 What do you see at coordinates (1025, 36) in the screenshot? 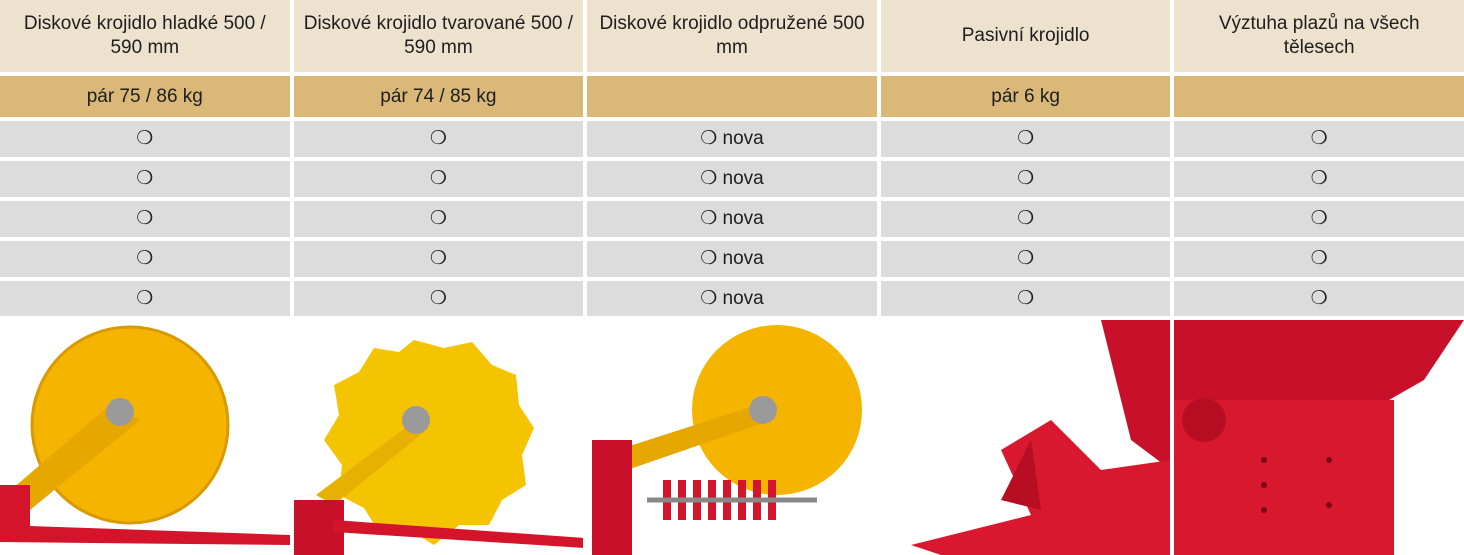
I see `header-cell: Pasivní krojidlo` at bounding box center [1025, 36].